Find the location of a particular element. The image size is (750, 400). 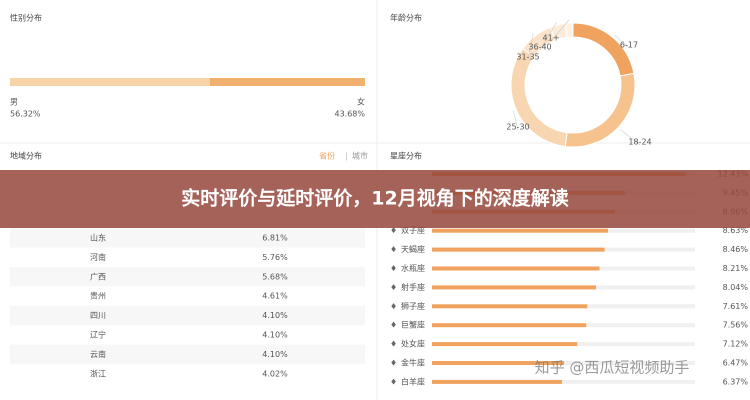

segment-label: 25-30 is located at coordinates (517, 127).